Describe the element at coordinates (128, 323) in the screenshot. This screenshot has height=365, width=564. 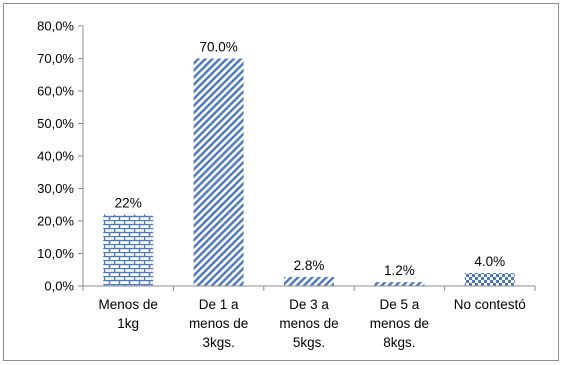
I see `category-label: 1kg` at that location.